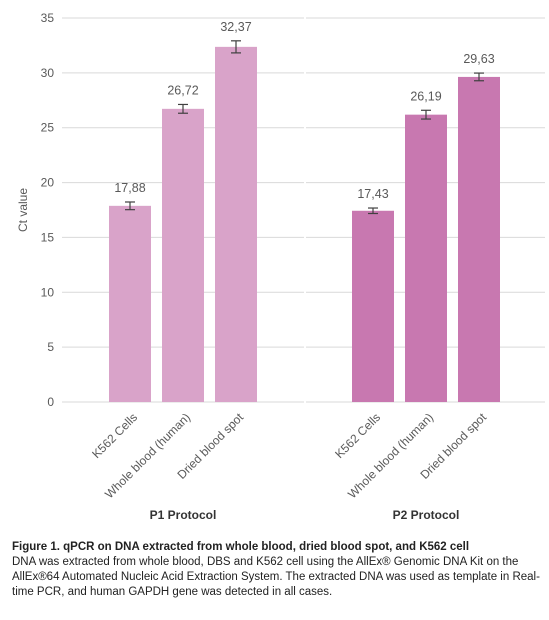 The width and height of the screenshot is (549, 620). I want to click on y-tick-label: 0, so click(50, 402).